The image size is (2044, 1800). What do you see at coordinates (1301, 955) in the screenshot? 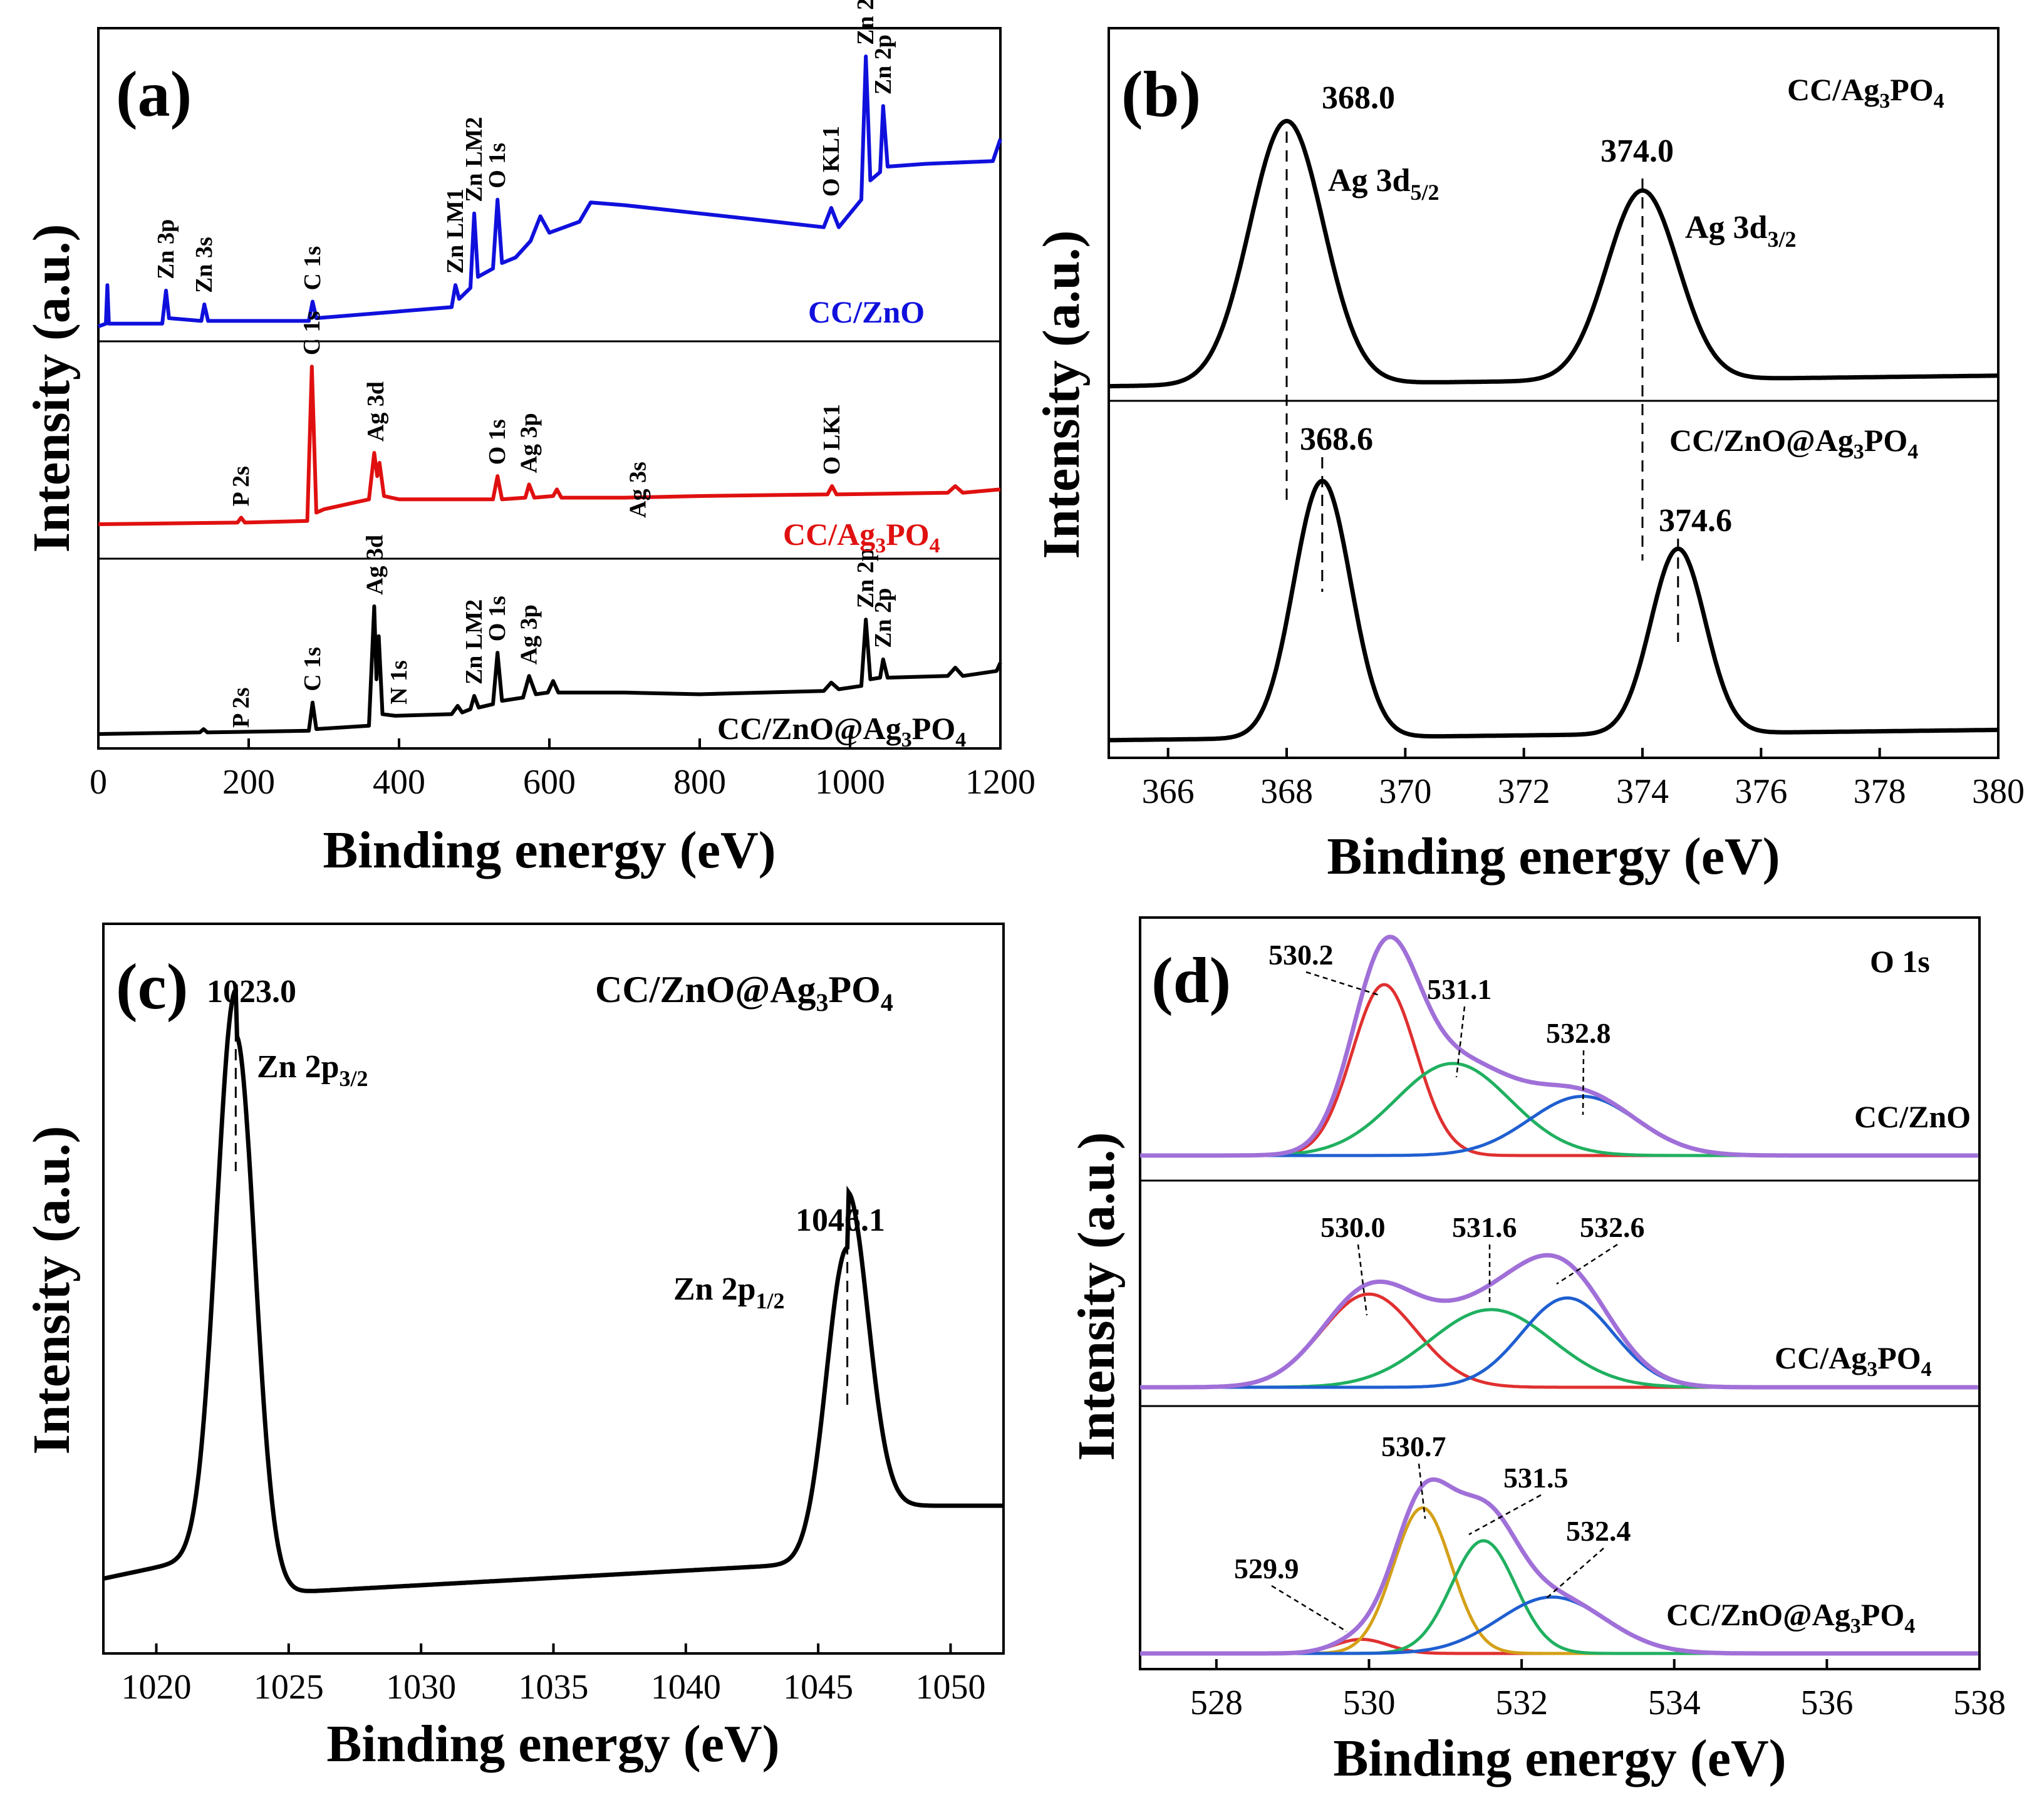
I see `panel-d-value-zno-0: 530.2` at bounding box center [1301, 955].